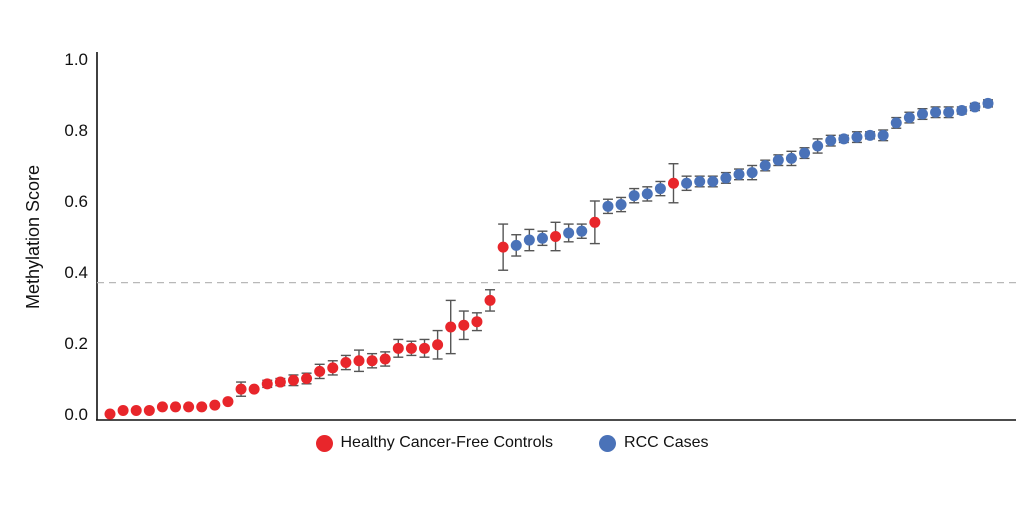  Describe the element at coordinates (76, 130) in the screenshot. I see `y-tick-label: 0.8` at that location.